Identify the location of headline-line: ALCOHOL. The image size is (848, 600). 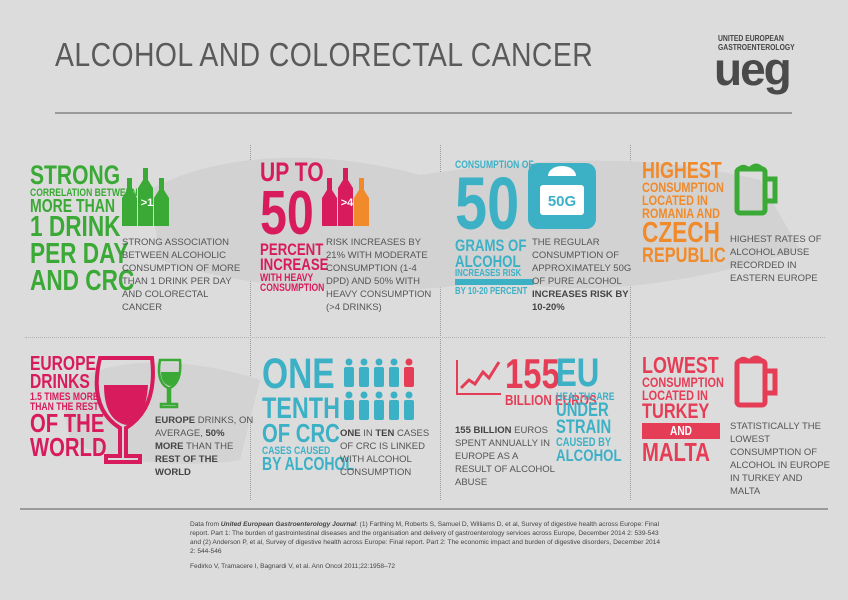
(589, 455).